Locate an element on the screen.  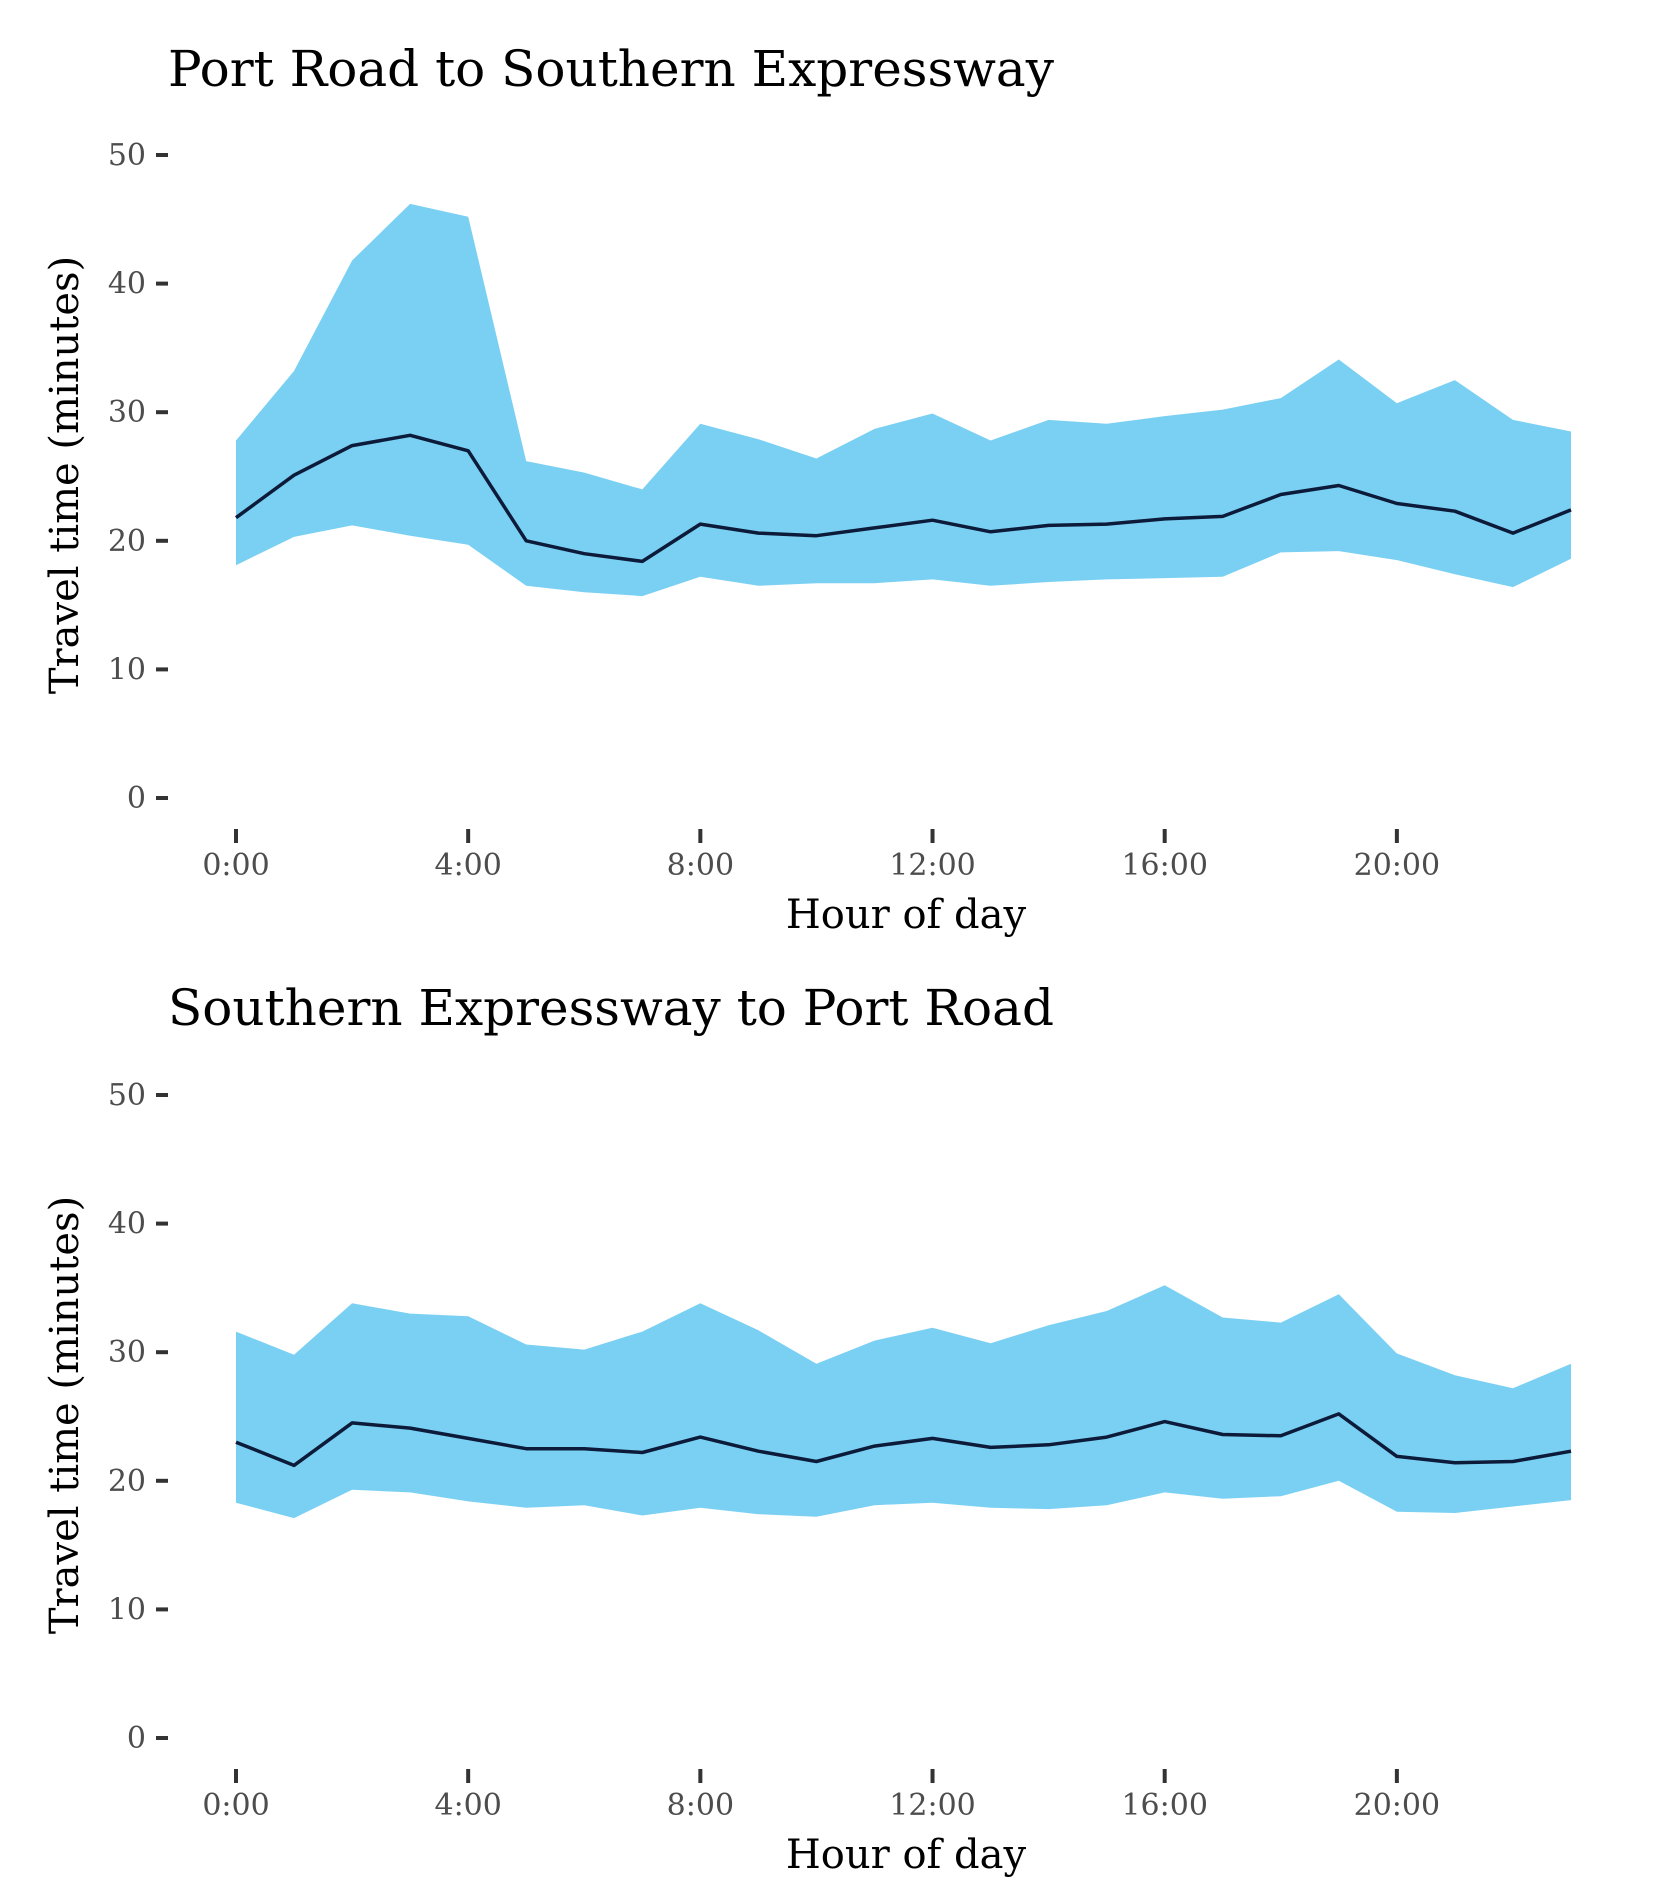
range-band is located at coordinates (903, 1402).